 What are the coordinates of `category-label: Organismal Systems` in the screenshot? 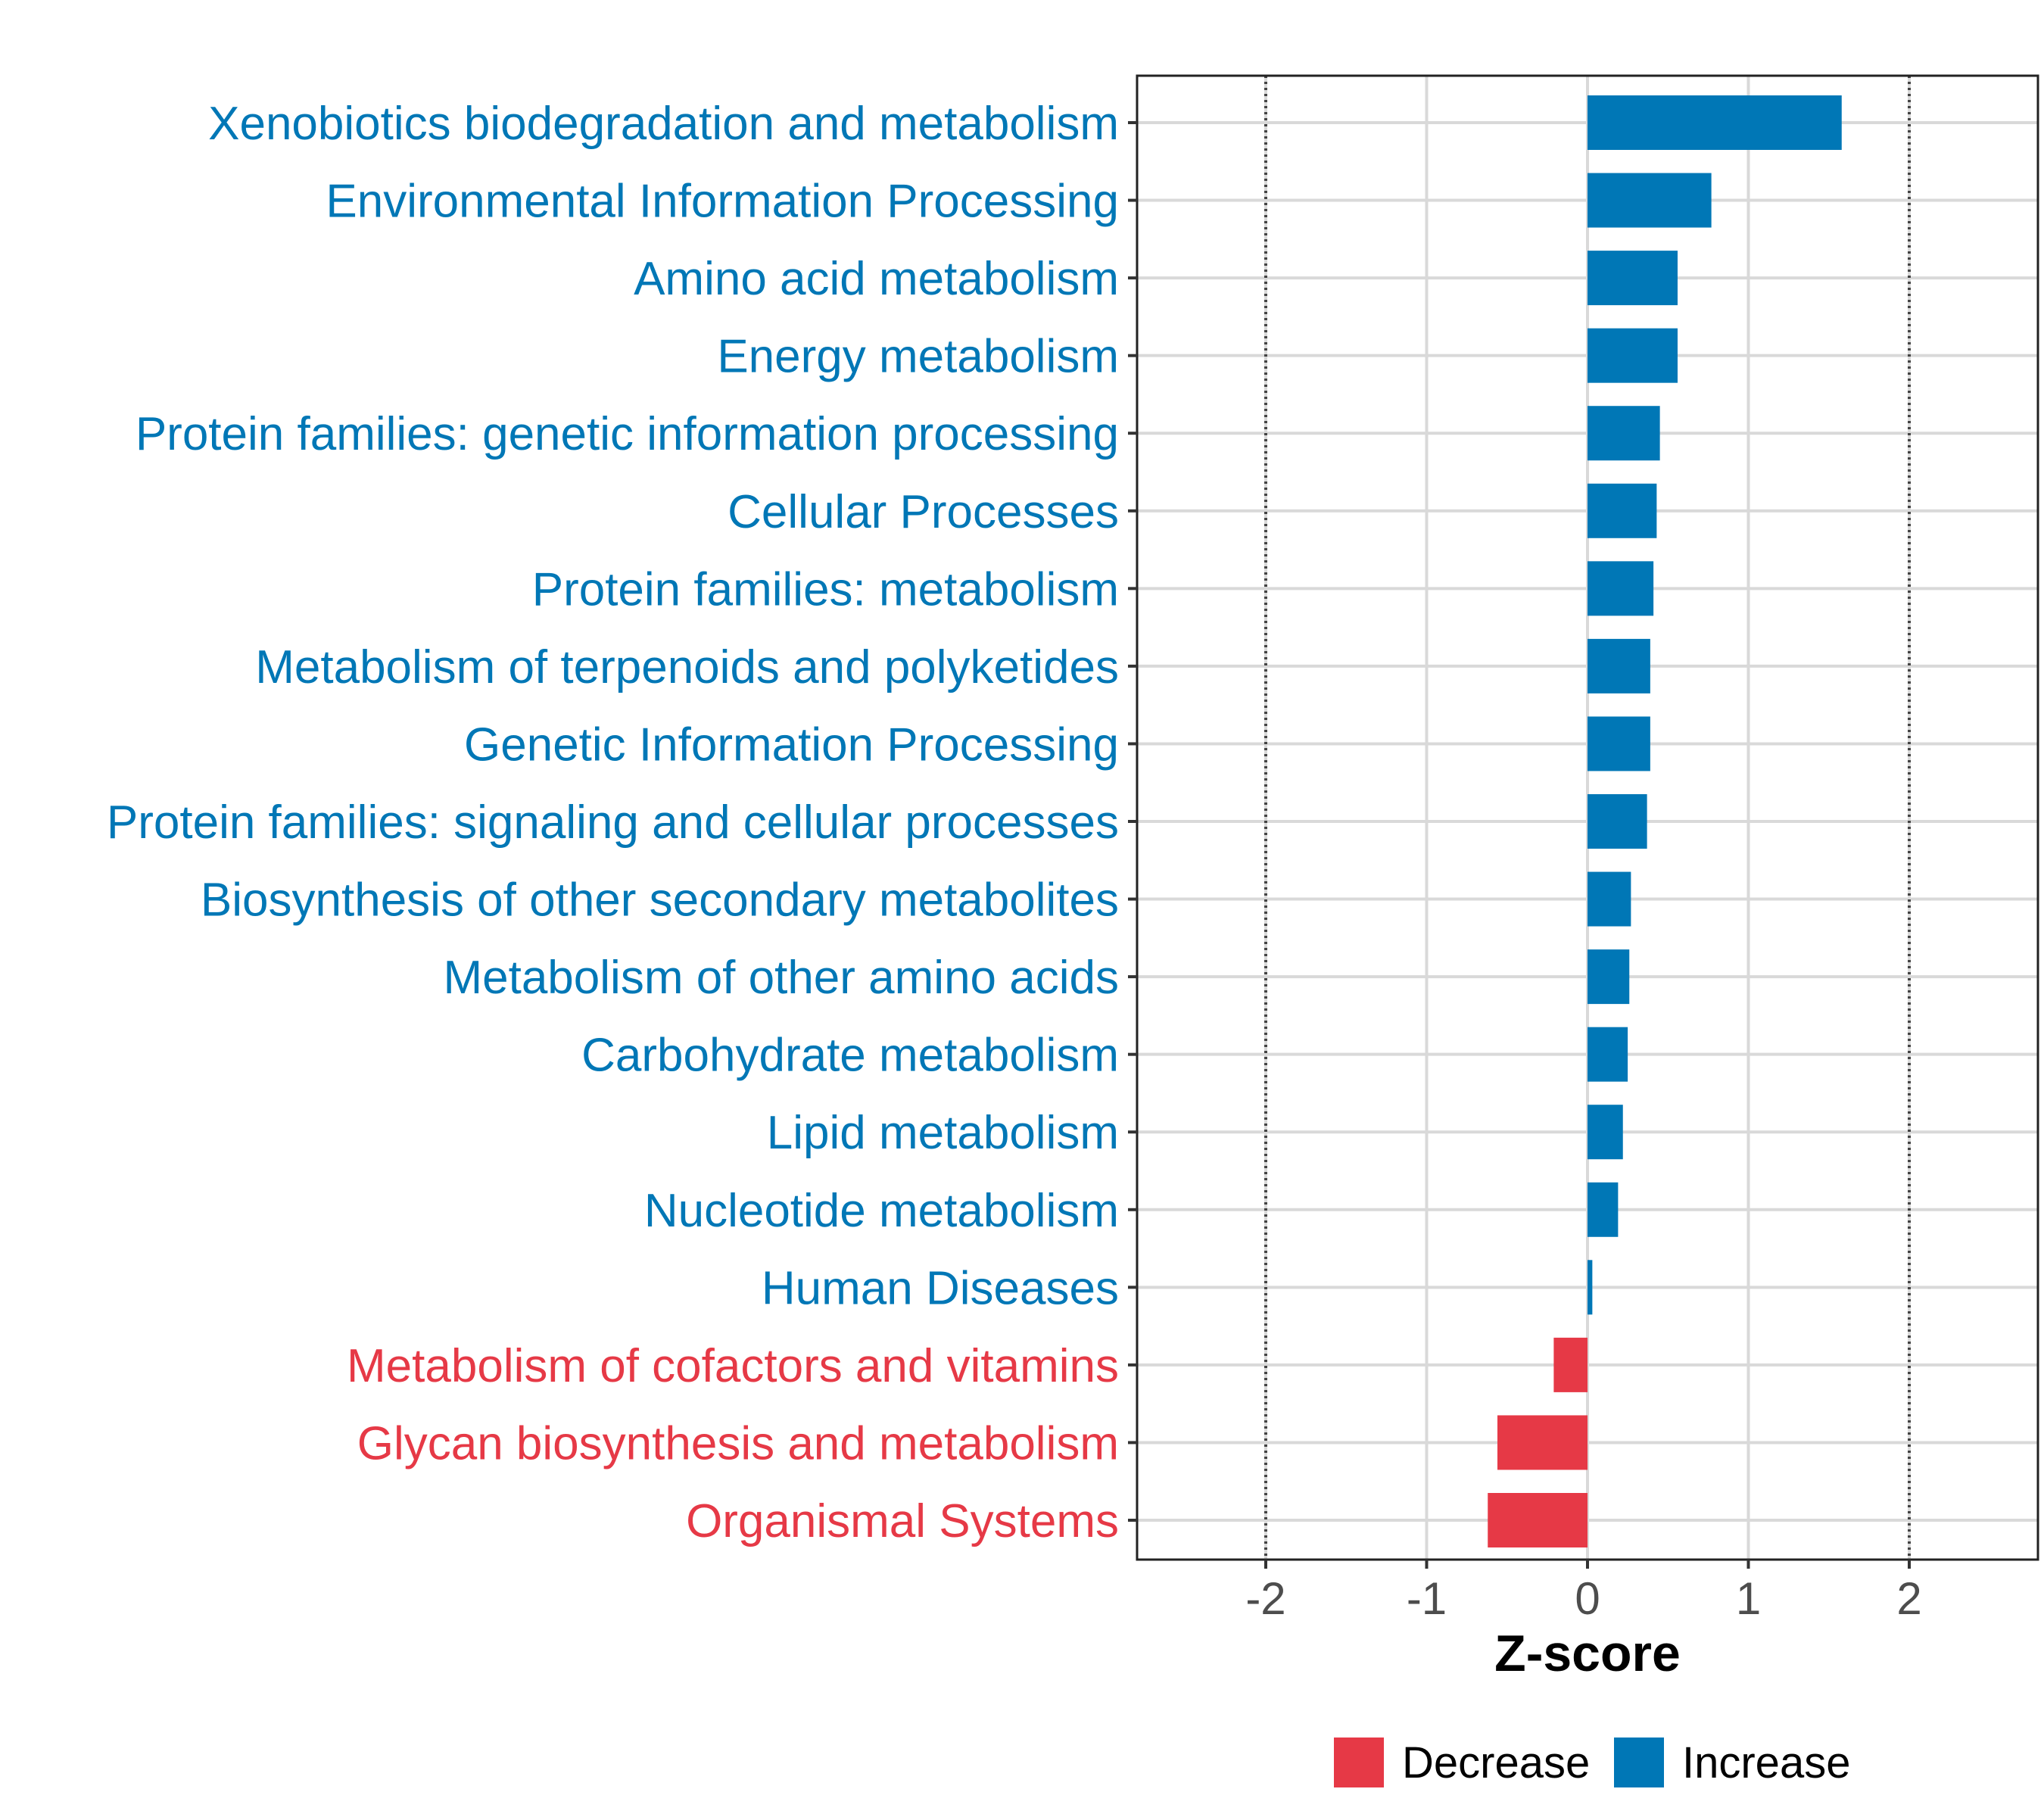 It's located at (902, 1521).